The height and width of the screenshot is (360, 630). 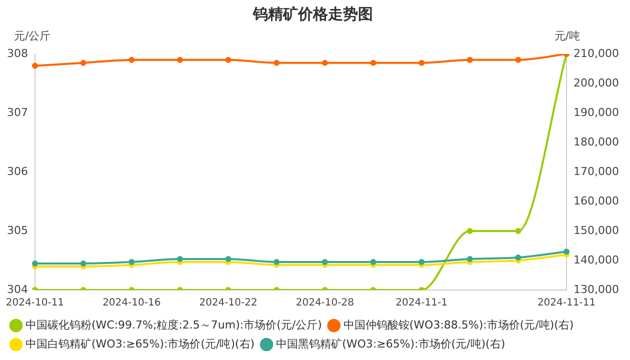 What do you see at coordinates (597, 289) in the screenshot?
I see `y2-tick-label: 130,000` at bounding box center [597, 289].